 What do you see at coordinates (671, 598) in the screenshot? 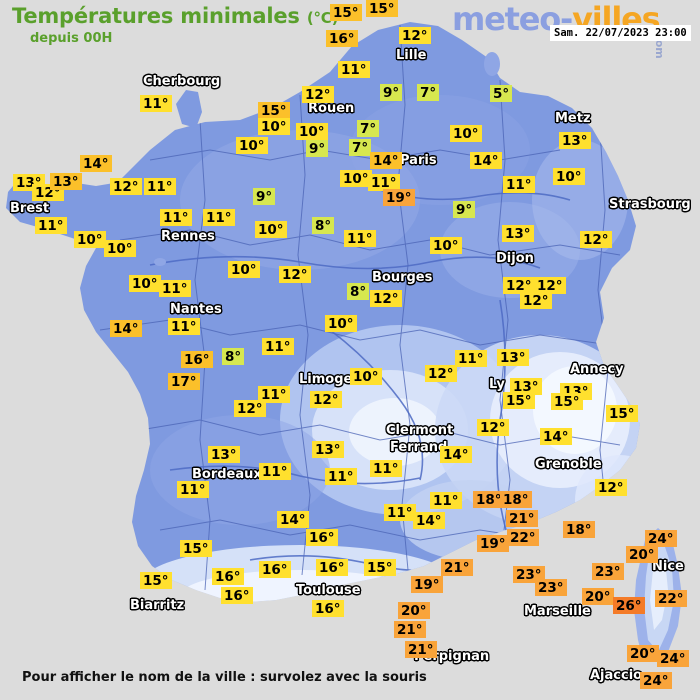
I see `temperature-badge: 22°` at bounding box center [671, 598].